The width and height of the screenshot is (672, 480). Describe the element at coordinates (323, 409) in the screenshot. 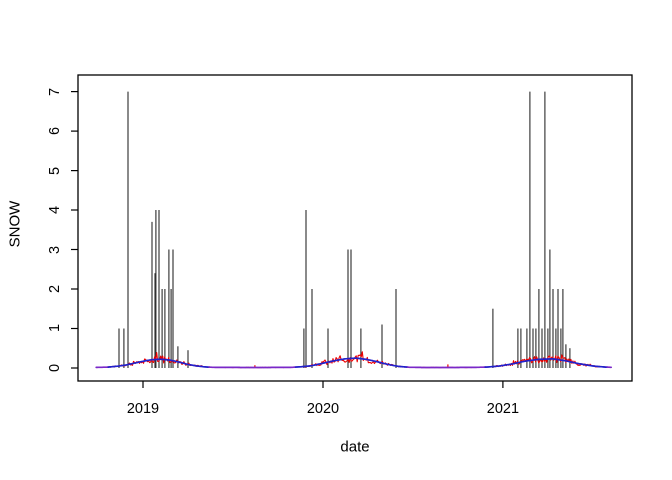

I see `x-tick-label-2020: 2020` at that location.